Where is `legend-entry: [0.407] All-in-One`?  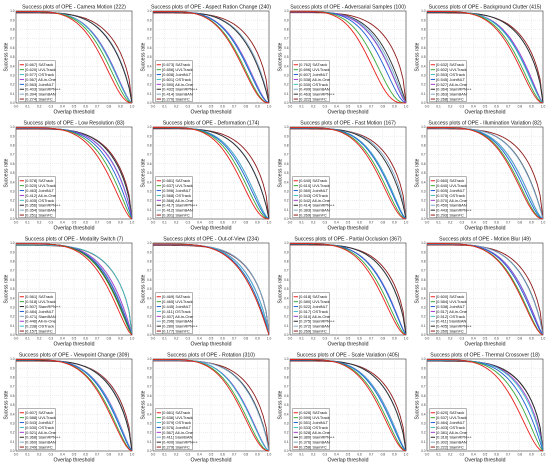 legend-entry: [0.407] All-in-One is located at coordinates (178, 316).